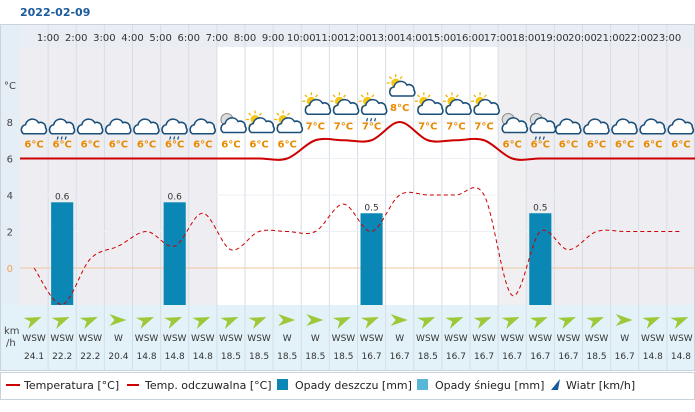  Describe the element at coordinates (540, 208) in the screenshot. I see `rain-value-label: 0.5` at that location.